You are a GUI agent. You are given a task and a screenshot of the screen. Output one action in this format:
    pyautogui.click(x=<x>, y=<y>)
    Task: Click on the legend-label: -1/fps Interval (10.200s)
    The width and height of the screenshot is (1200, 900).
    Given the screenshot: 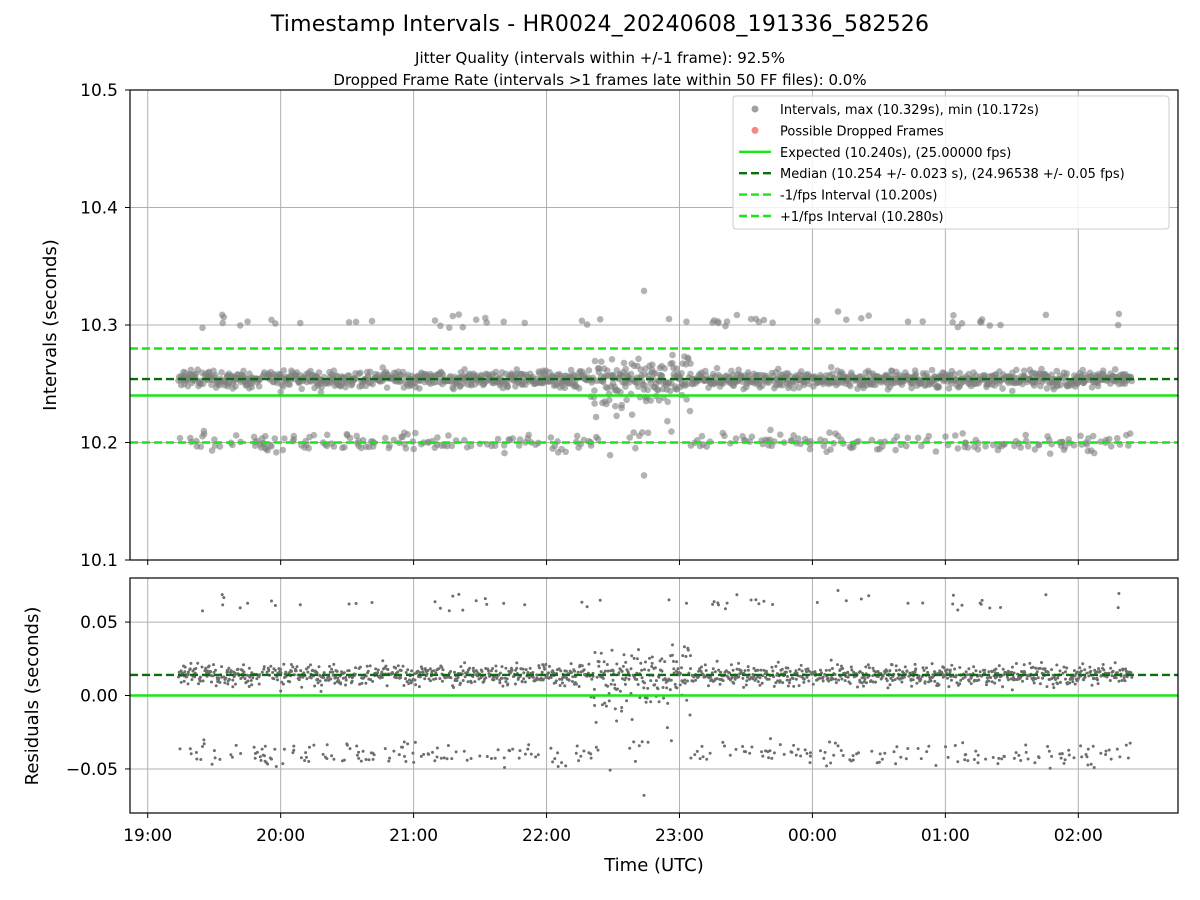 What is the action you would take?
    pyautogui.click(x=858, y=196)
    